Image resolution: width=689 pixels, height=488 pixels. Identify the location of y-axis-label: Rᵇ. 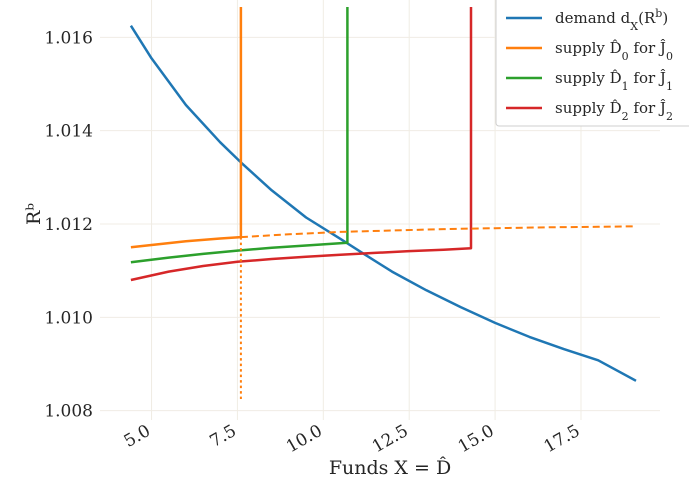
(34, 214).